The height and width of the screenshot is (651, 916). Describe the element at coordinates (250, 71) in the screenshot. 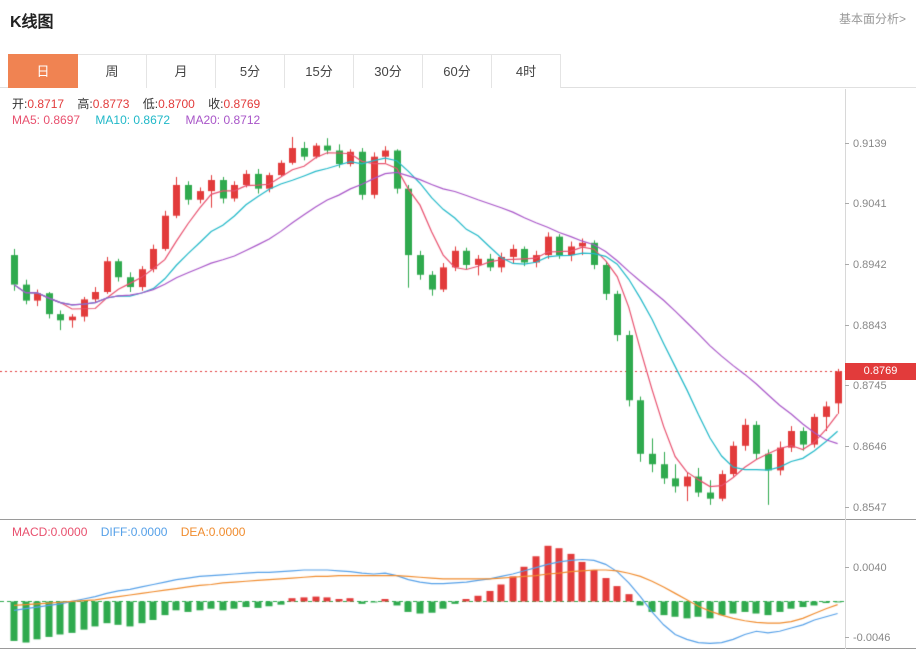

I see `tab-5min: 5分` at that location.